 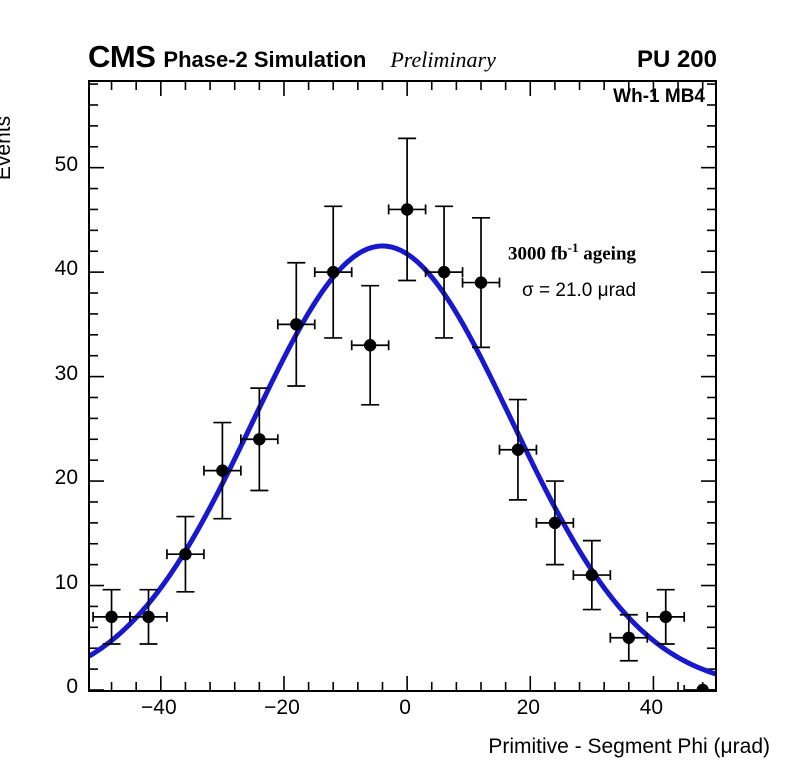 What do you see at coordinates (443, 59) in the screenshot?
I see `cms-status-preliminary: Preliminary` at bounding box center [443, 59].